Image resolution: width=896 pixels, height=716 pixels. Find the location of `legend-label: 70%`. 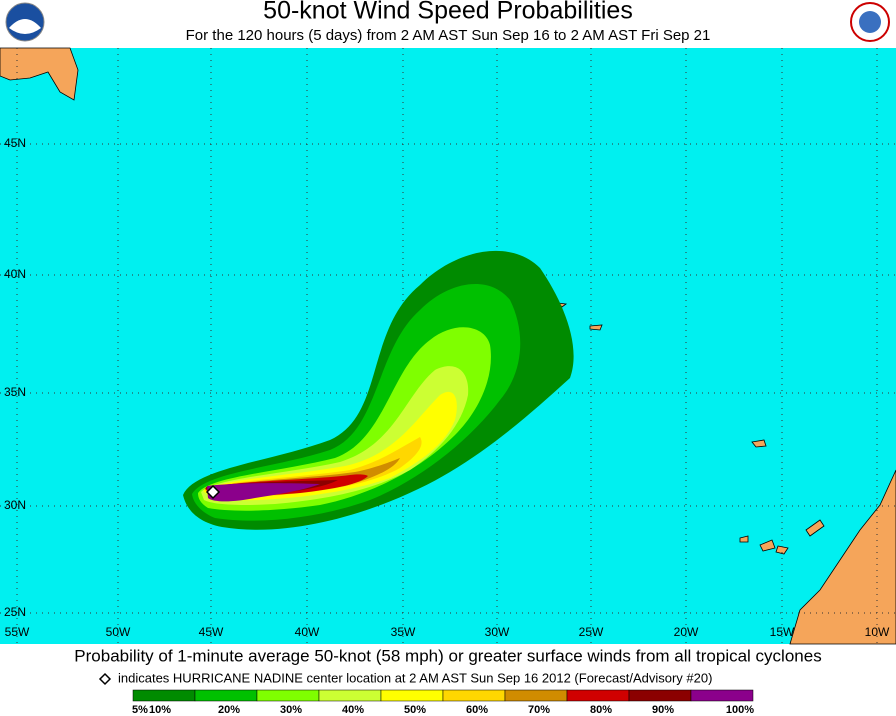

legend-label: 70% is located at coordinates (539, 710).